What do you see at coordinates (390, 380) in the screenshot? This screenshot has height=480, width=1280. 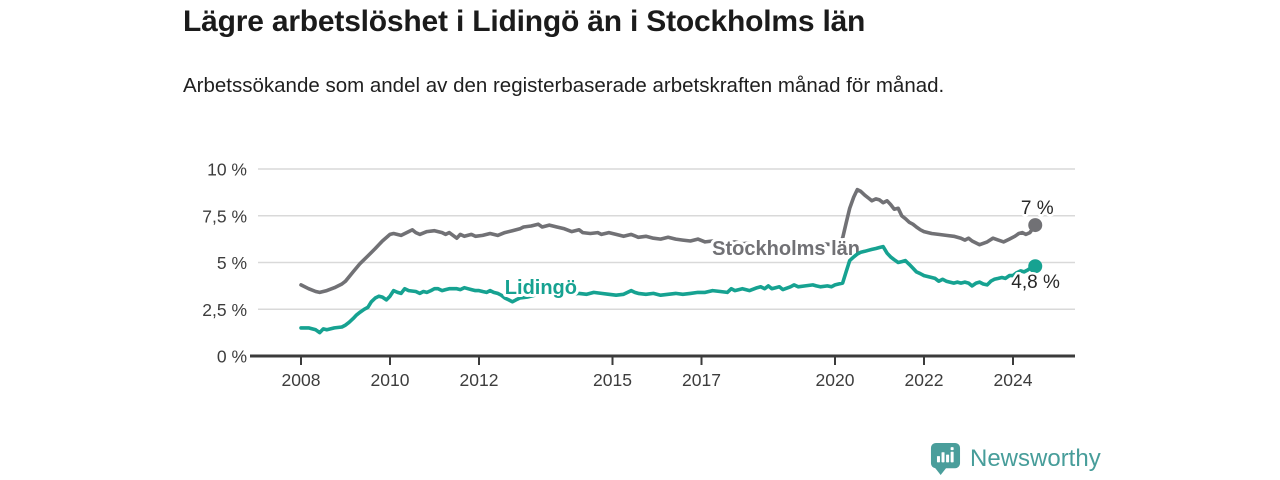 I see `x-tick-label: 2010` at bounding box center [390, 380].